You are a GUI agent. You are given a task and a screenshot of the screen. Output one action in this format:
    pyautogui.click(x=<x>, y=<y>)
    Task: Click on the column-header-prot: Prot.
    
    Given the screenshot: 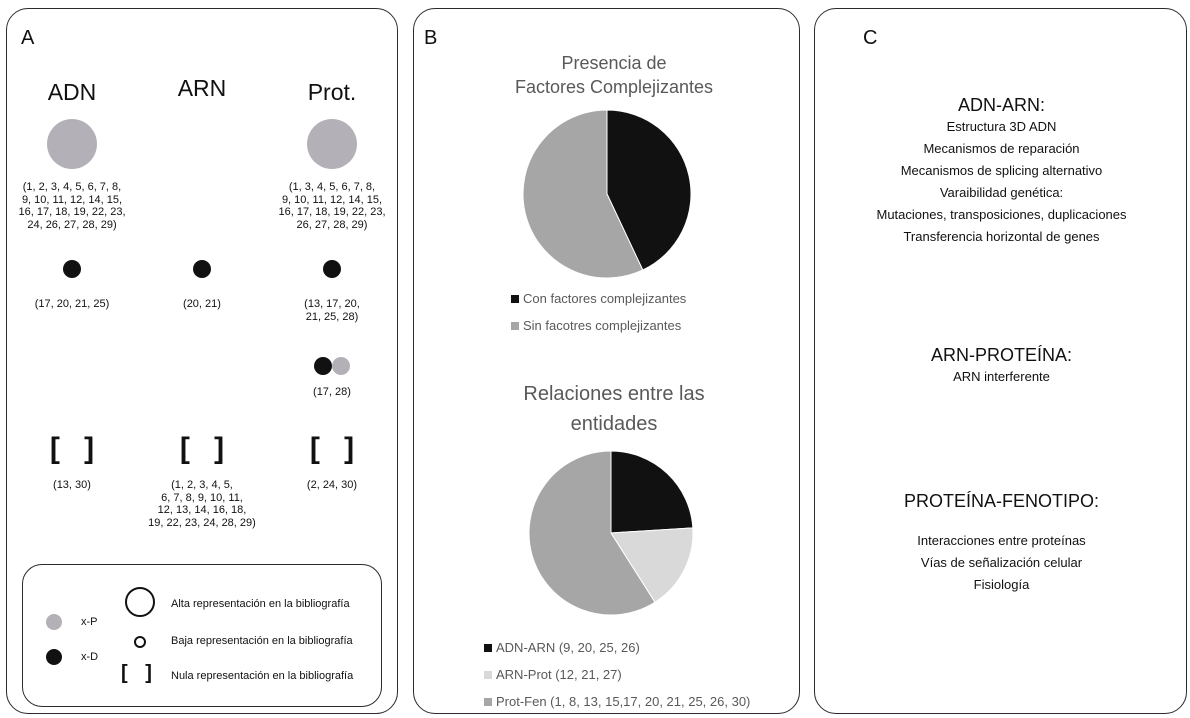 What is the action you would take?
    pyautogui.click(x=332, y=92)
    